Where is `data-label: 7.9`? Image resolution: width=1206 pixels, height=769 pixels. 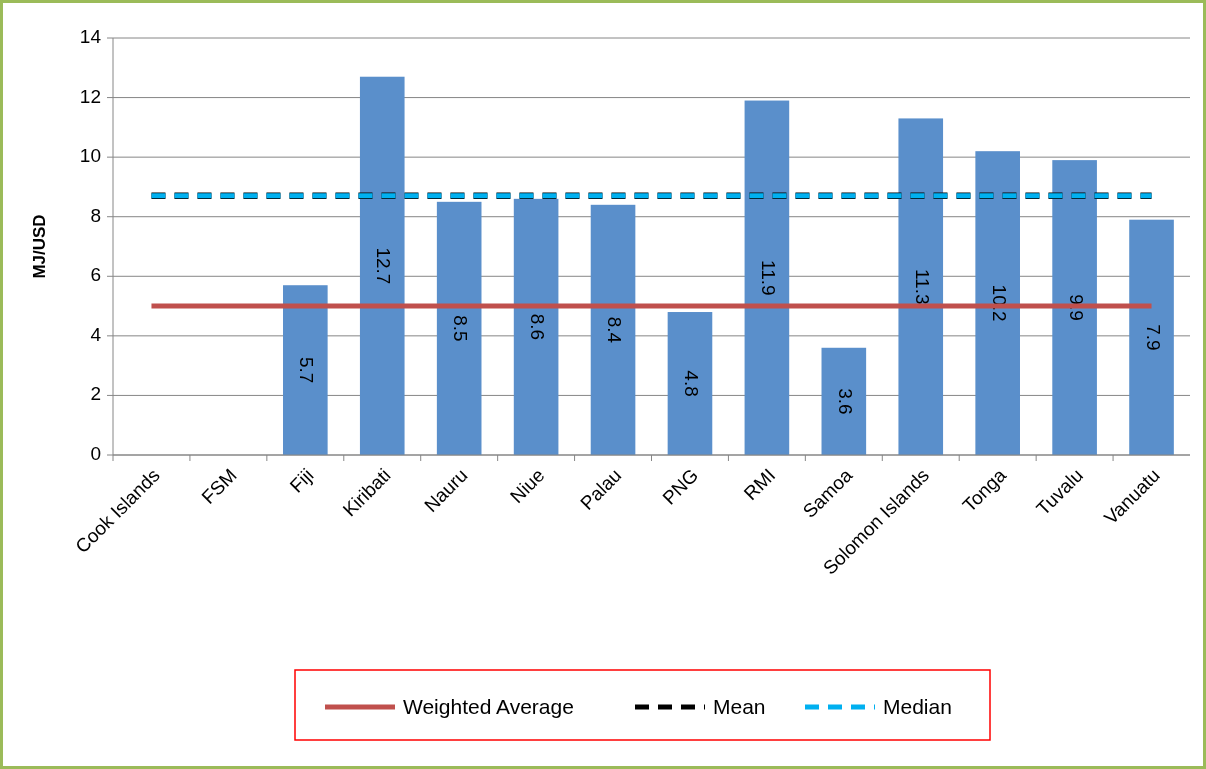 data-label: 7.9 is located at coordinates (1153, 337).